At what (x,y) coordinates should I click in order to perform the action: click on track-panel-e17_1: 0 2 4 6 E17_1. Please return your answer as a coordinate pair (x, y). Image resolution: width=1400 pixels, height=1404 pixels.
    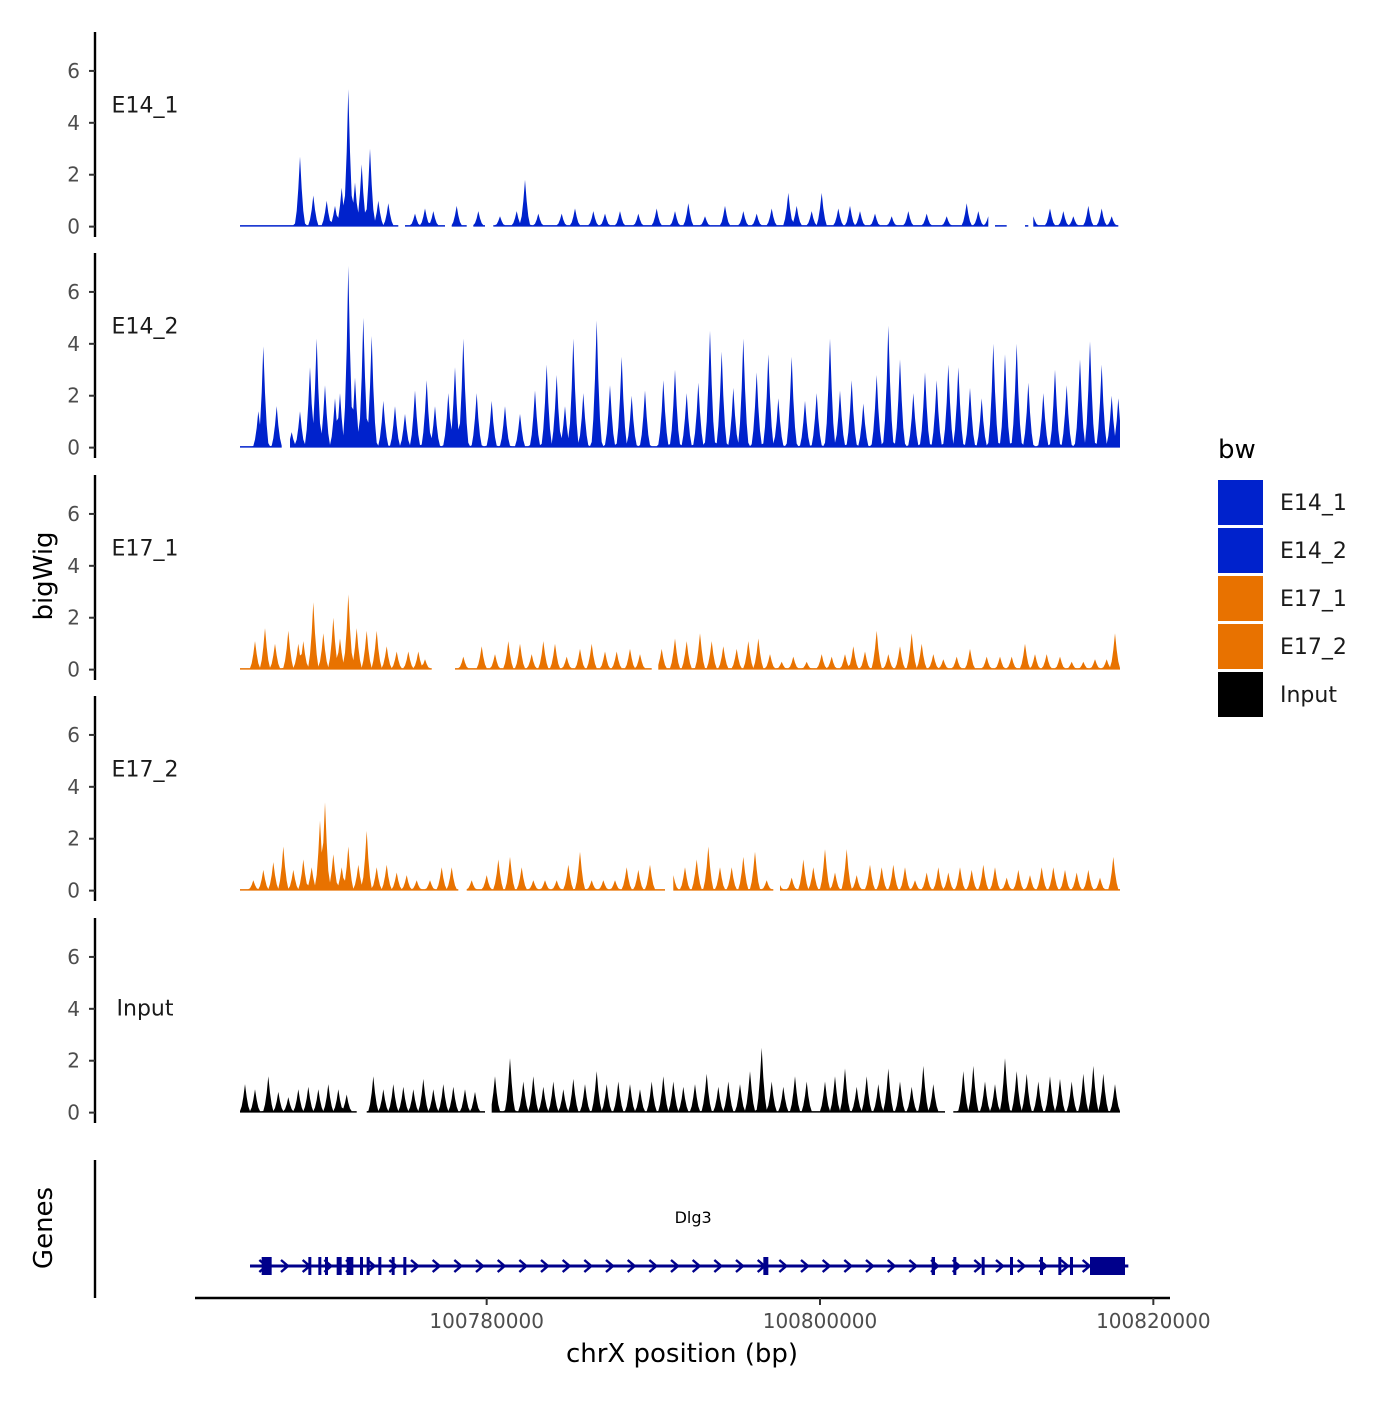
    Looking at the image, I should click on (593, 578).